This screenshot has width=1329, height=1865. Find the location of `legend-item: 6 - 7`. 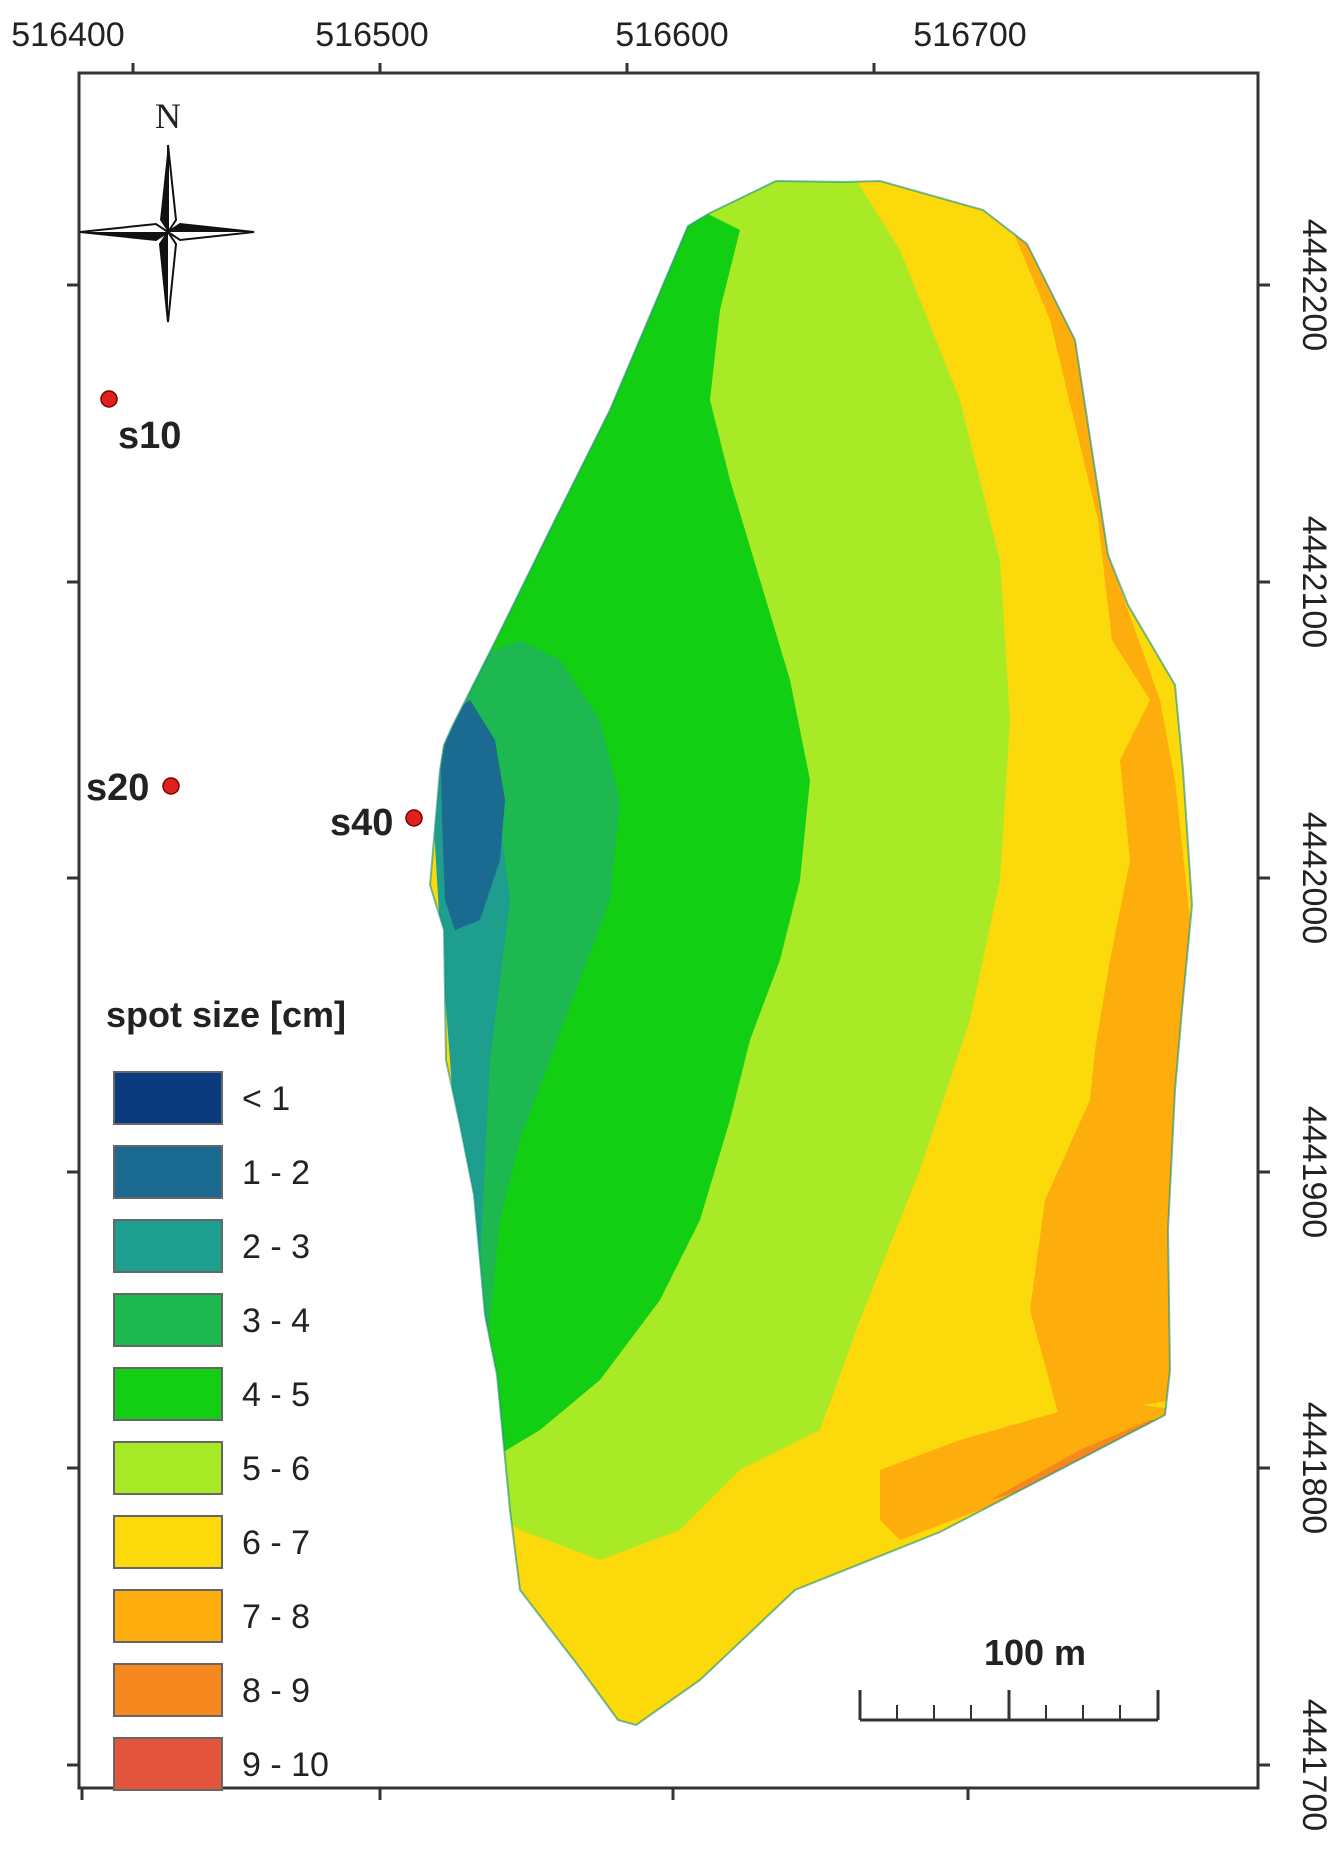

legend-item: 6 - 7 is located at coordinates (211, 1542).